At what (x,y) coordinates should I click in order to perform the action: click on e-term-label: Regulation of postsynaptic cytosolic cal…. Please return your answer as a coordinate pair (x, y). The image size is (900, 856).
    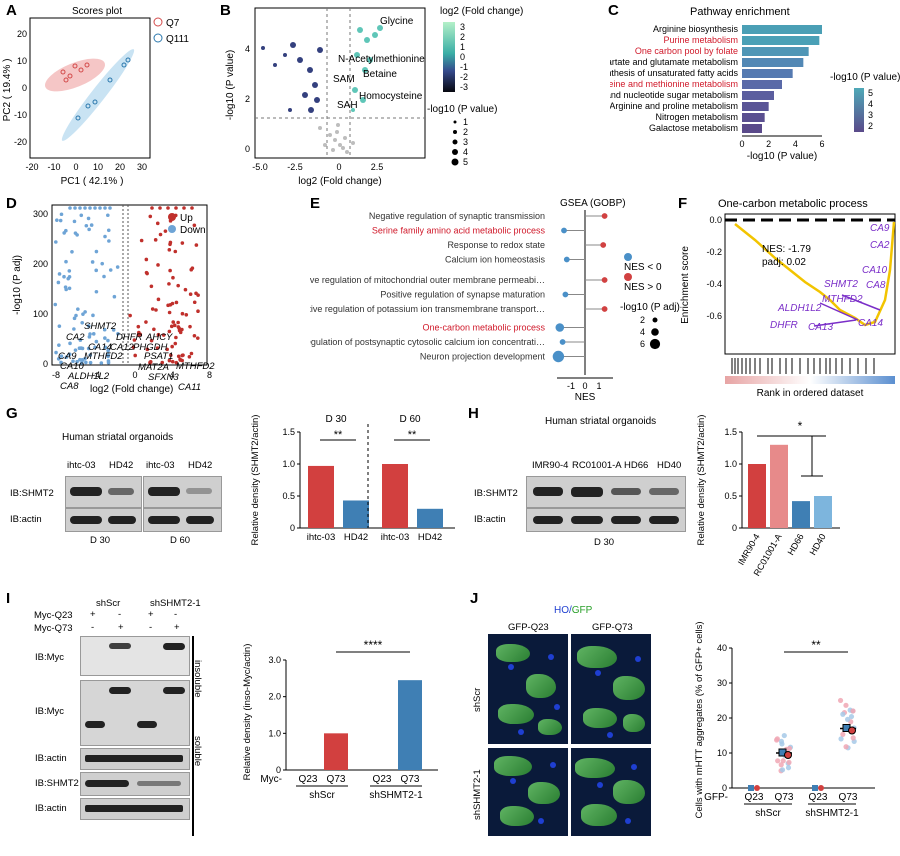
    Looking at the image, I should click on (427, 342).